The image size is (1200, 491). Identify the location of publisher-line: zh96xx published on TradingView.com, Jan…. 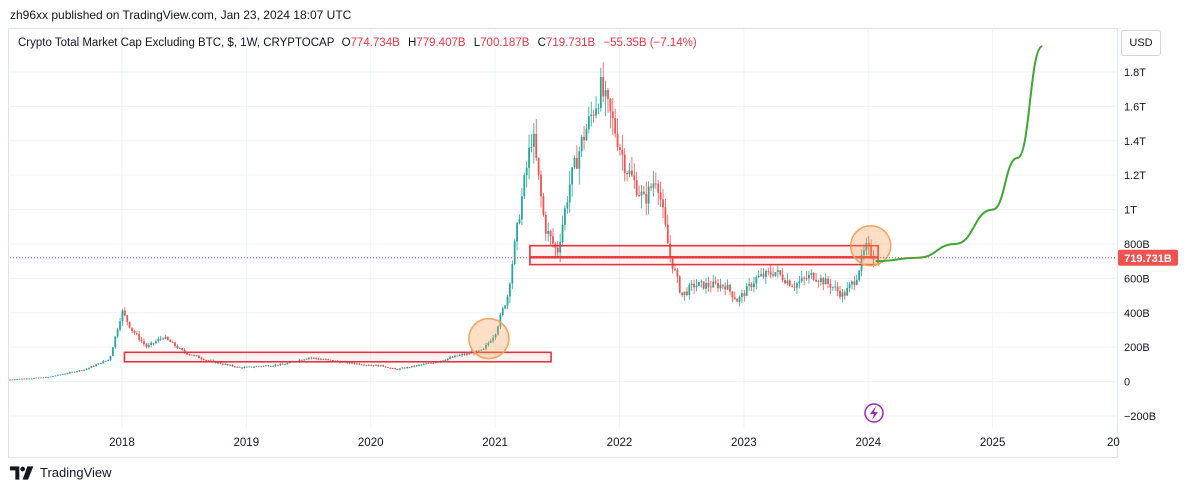
(181, 15).